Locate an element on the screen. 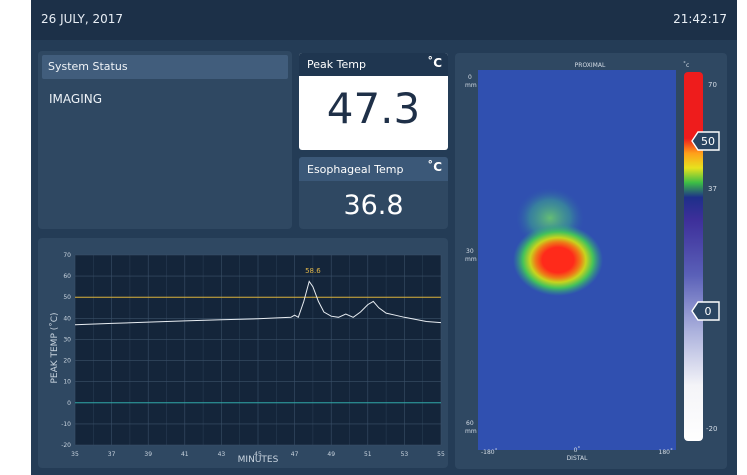 The image size is (747, 475). scale-tick-37: 37 is located at coordinates (712, 189).